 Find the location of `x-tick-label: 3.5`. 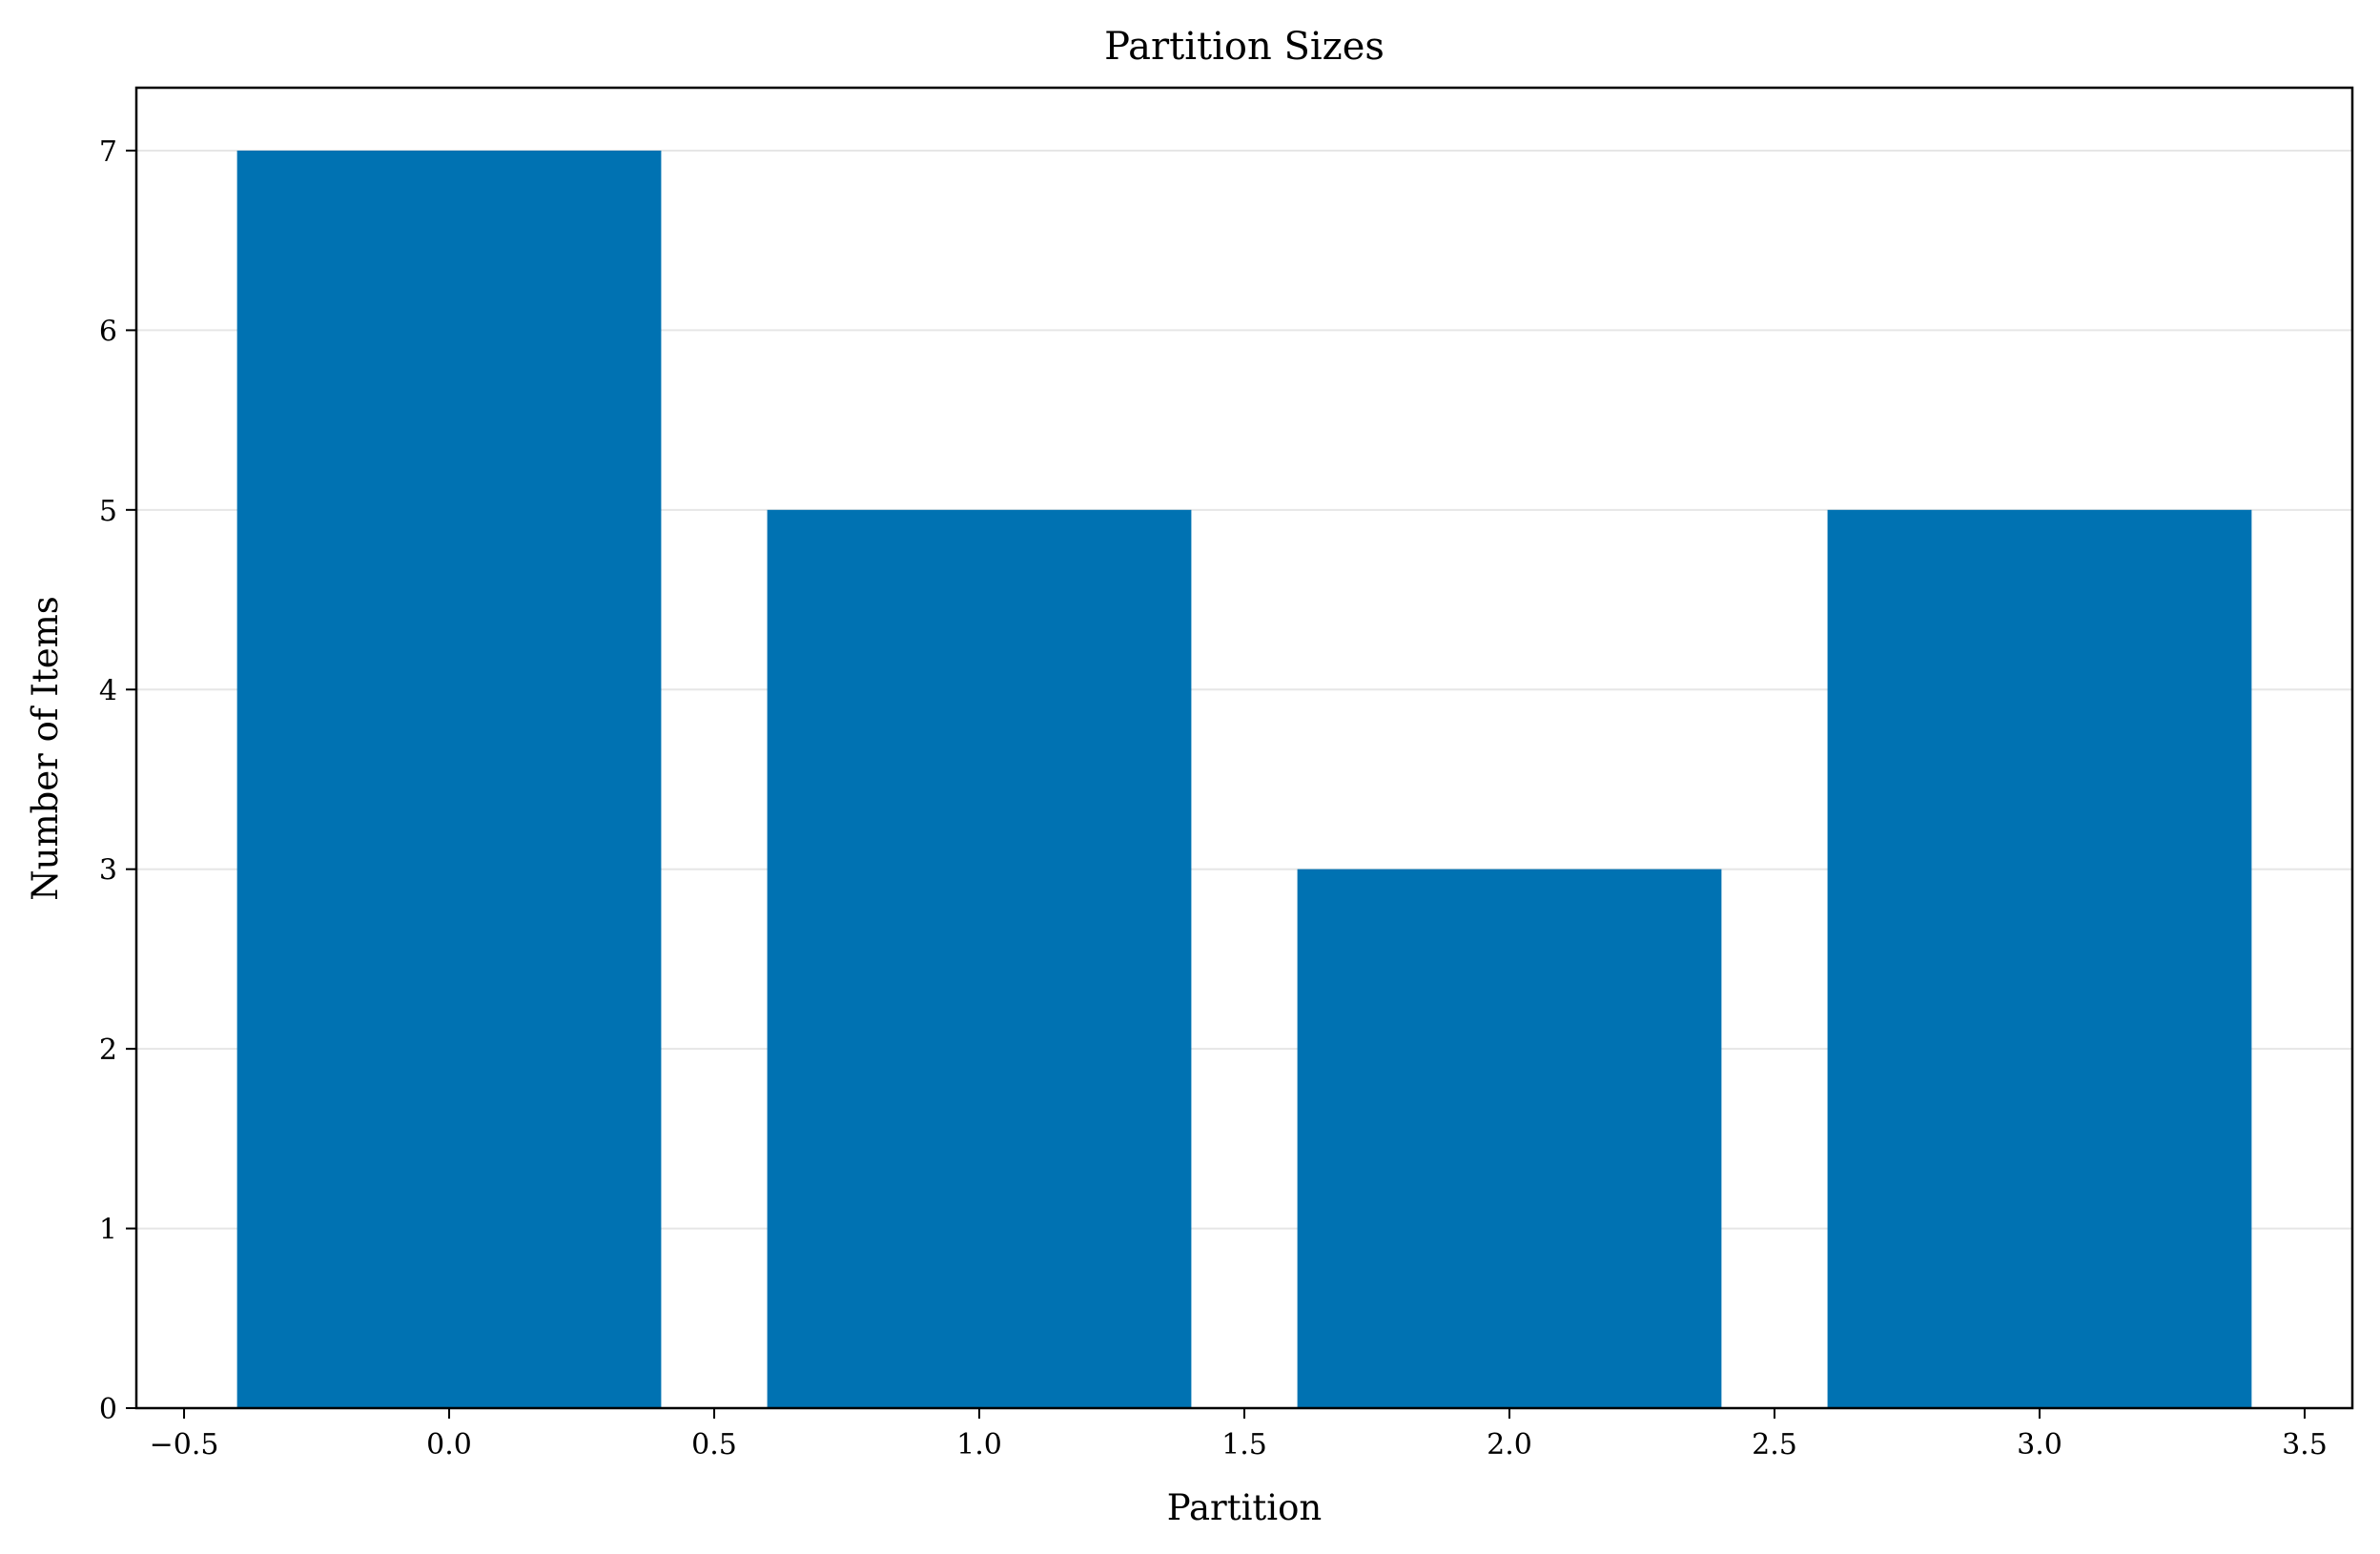

x-tick-label: 3.5 is located at coordinates (2305, 1445).